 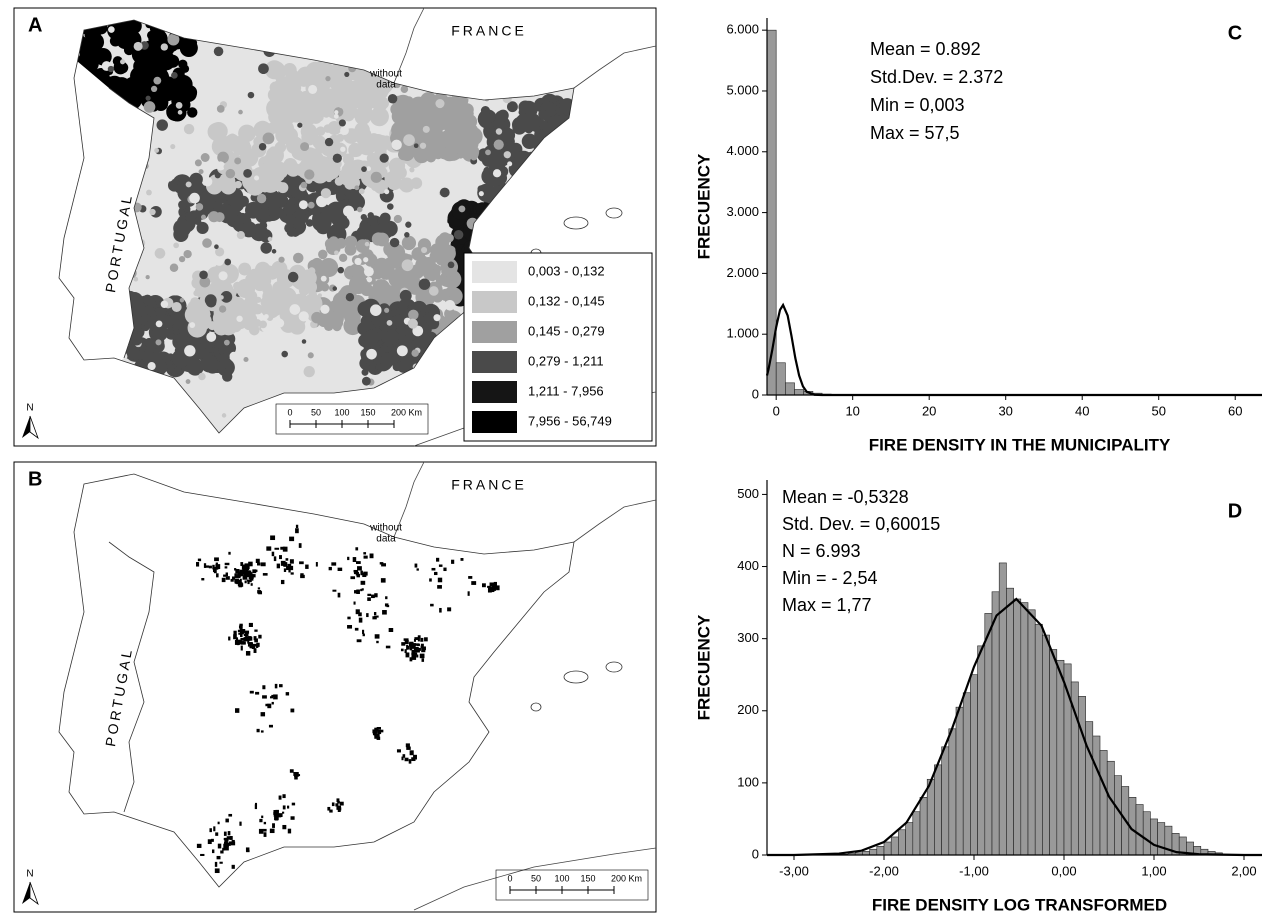 I want to click on x-tick-label: 50, so click(x=1158, y=410).